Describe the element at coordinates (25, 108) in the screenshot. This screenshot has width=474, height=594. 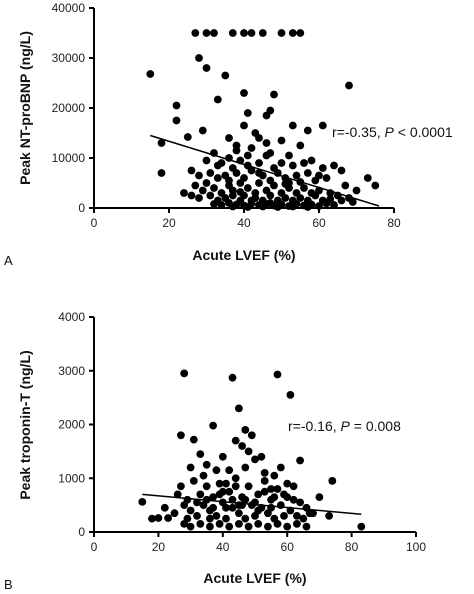
I see `chart-a-y-label: Peak NT-proBNP (ng/L)` at that location.